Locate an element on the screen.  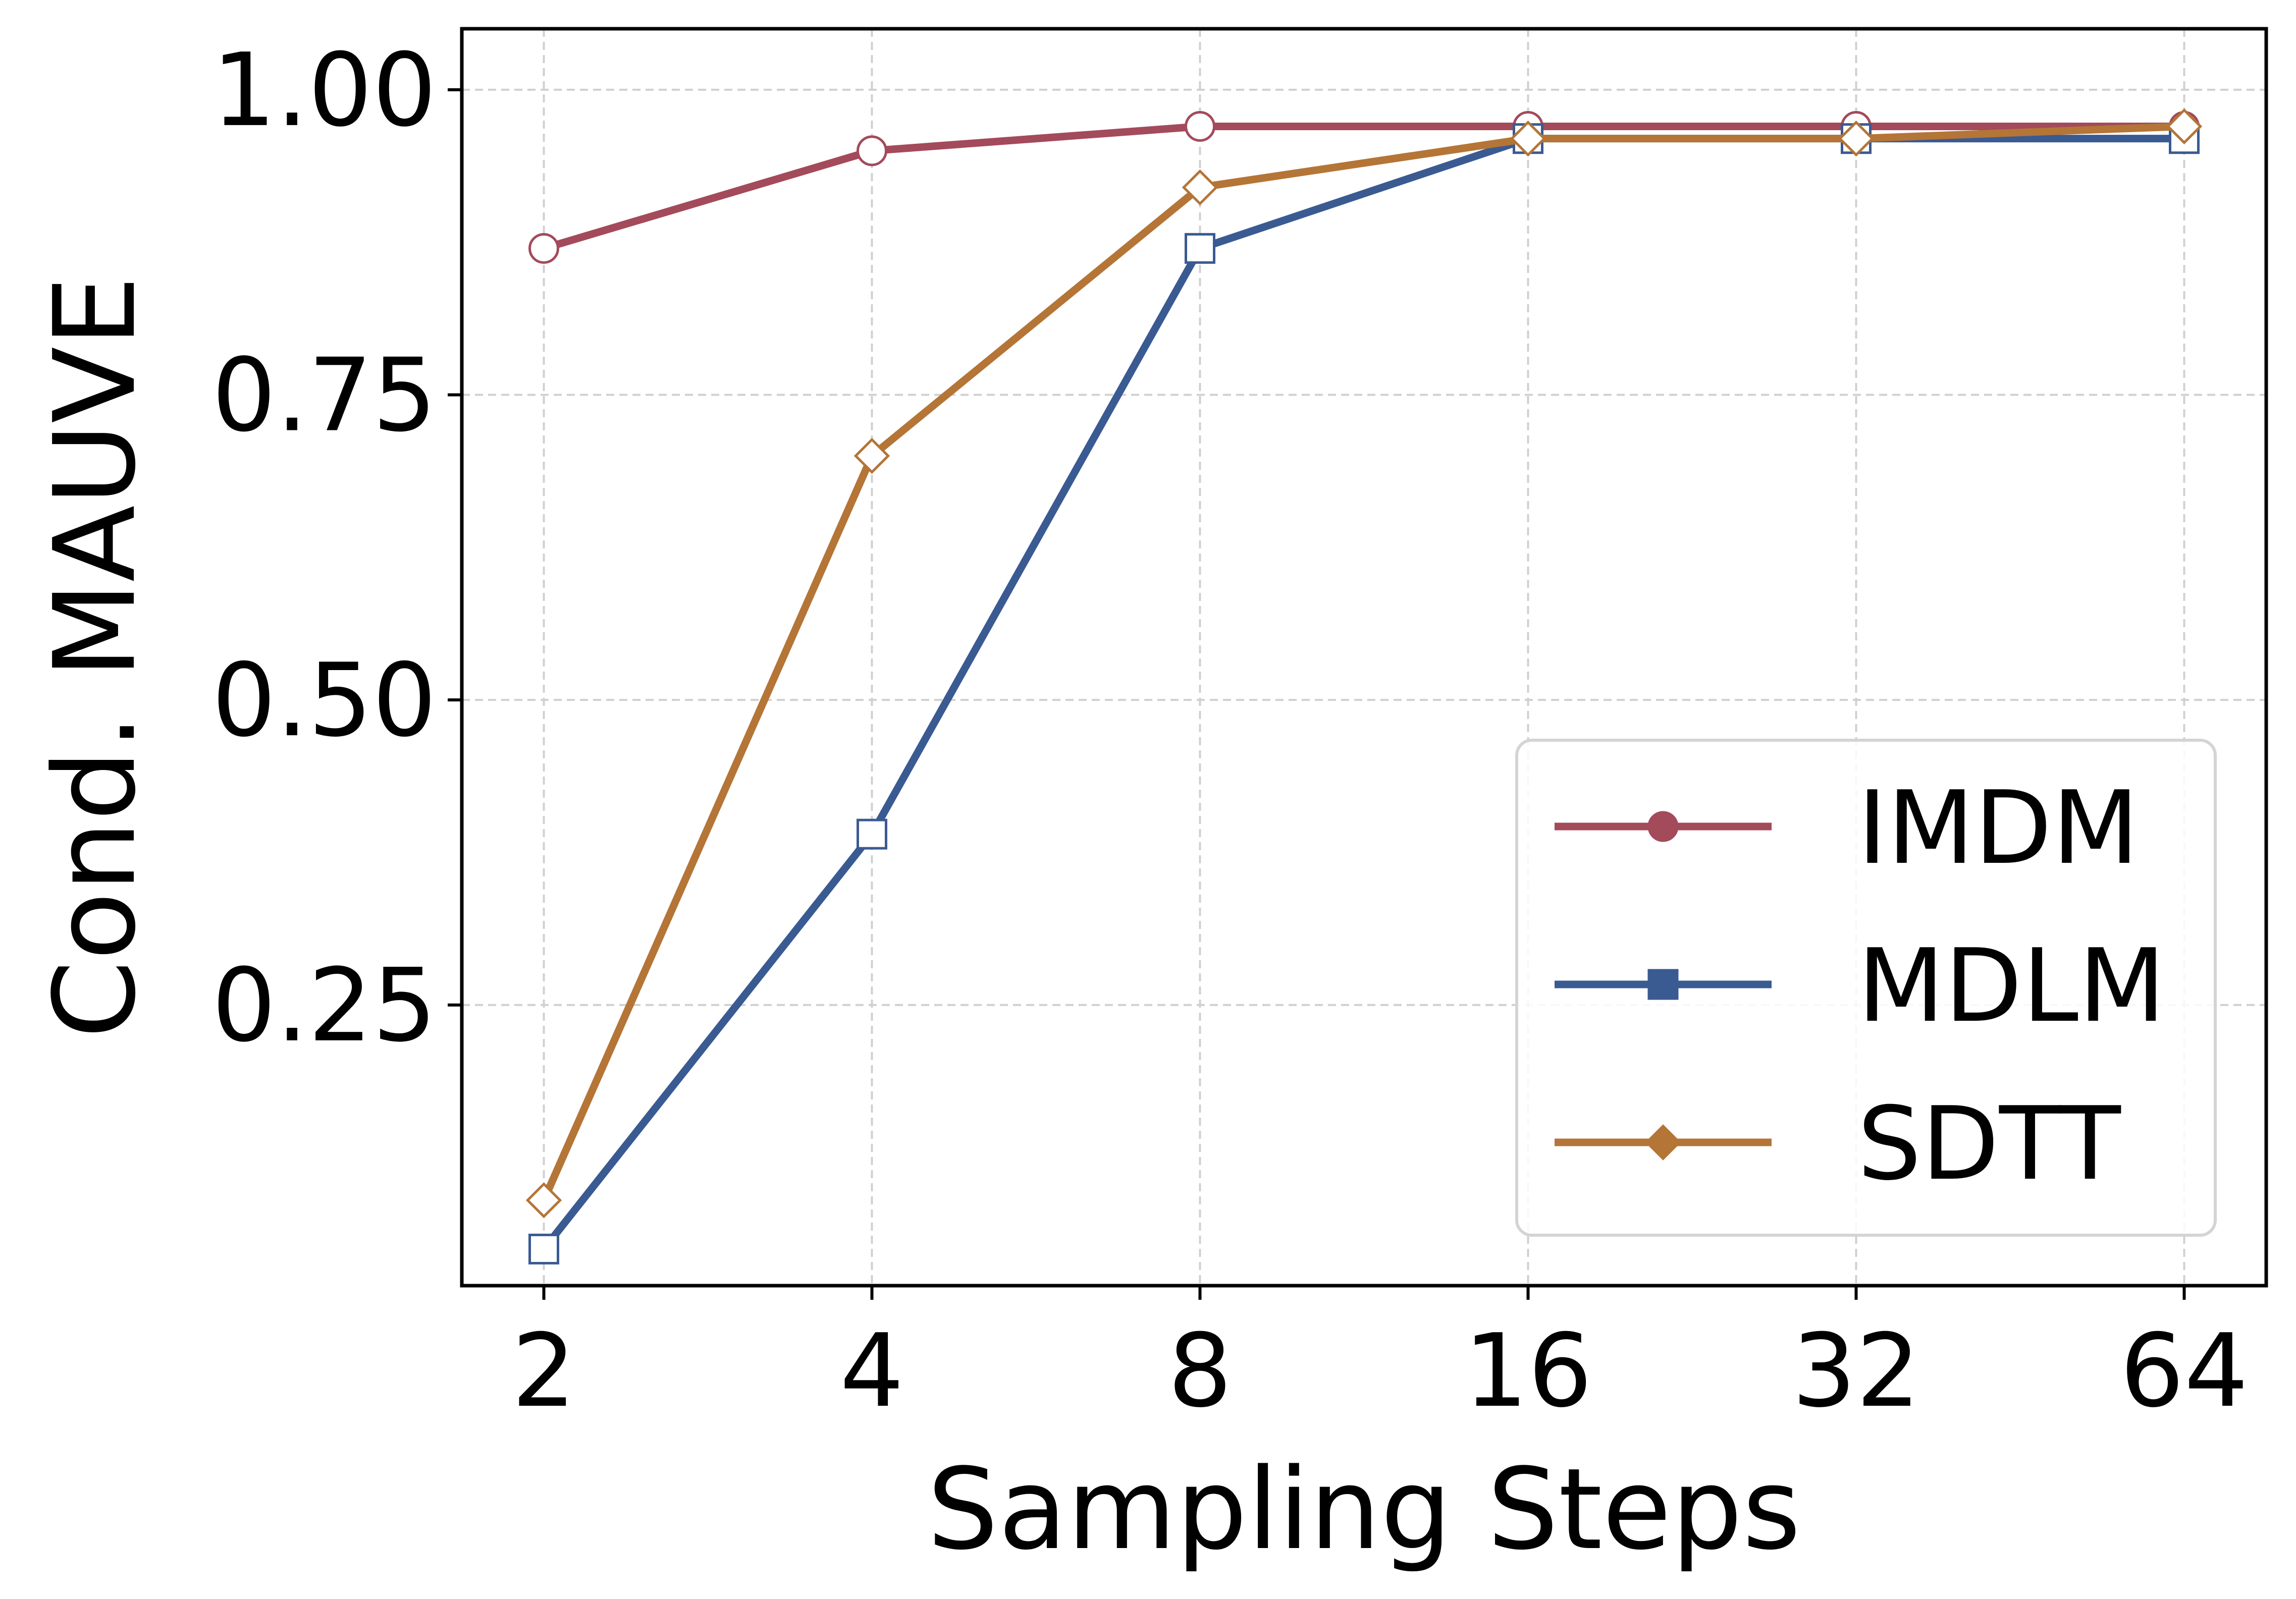
legend-label-imdm: IMDM is located at coordinates (1998, 828).